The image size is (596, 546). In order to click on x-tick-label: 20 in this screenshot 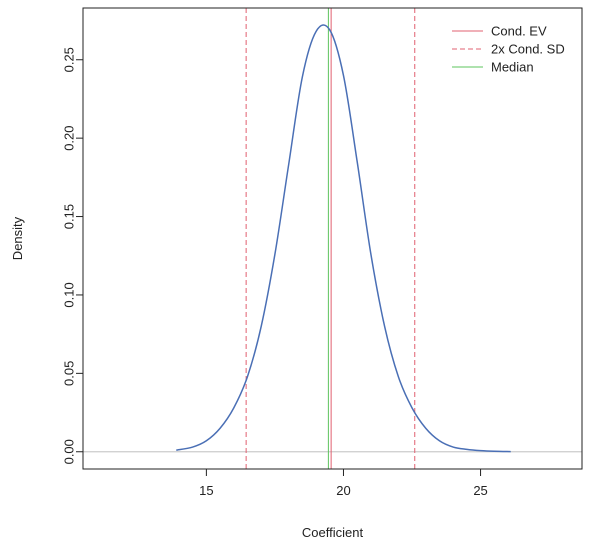, I will do `click(343, 490)`.